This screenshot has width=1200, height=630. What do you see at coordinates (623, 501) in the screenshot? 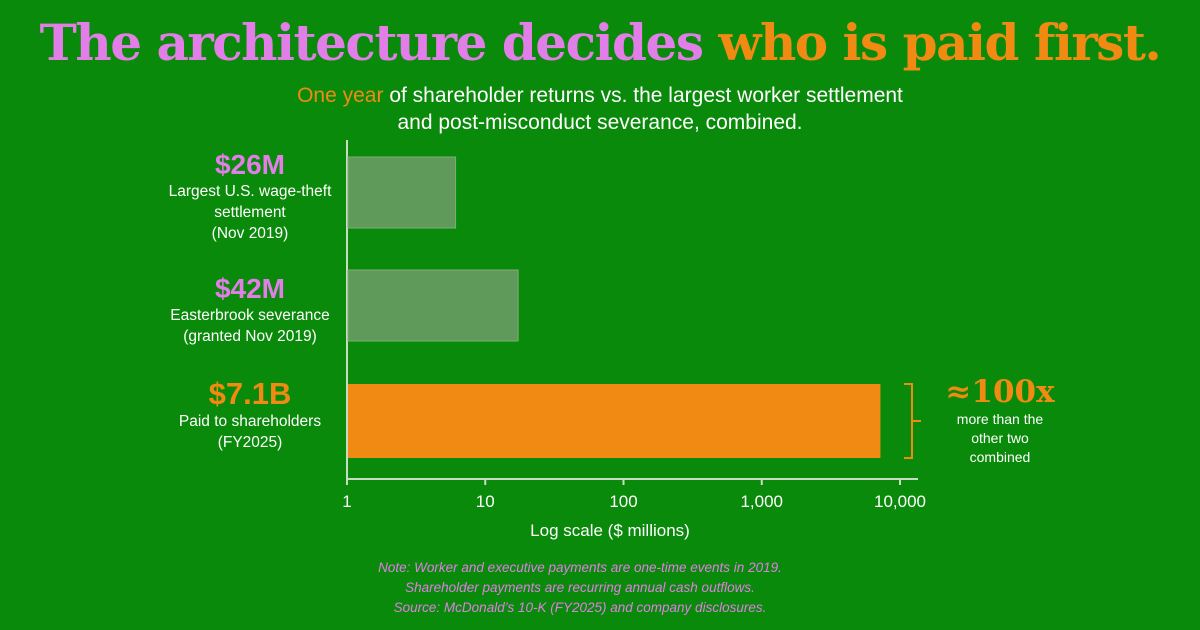
I see `x-tick-label: 100` at bounding box center [623, 501].